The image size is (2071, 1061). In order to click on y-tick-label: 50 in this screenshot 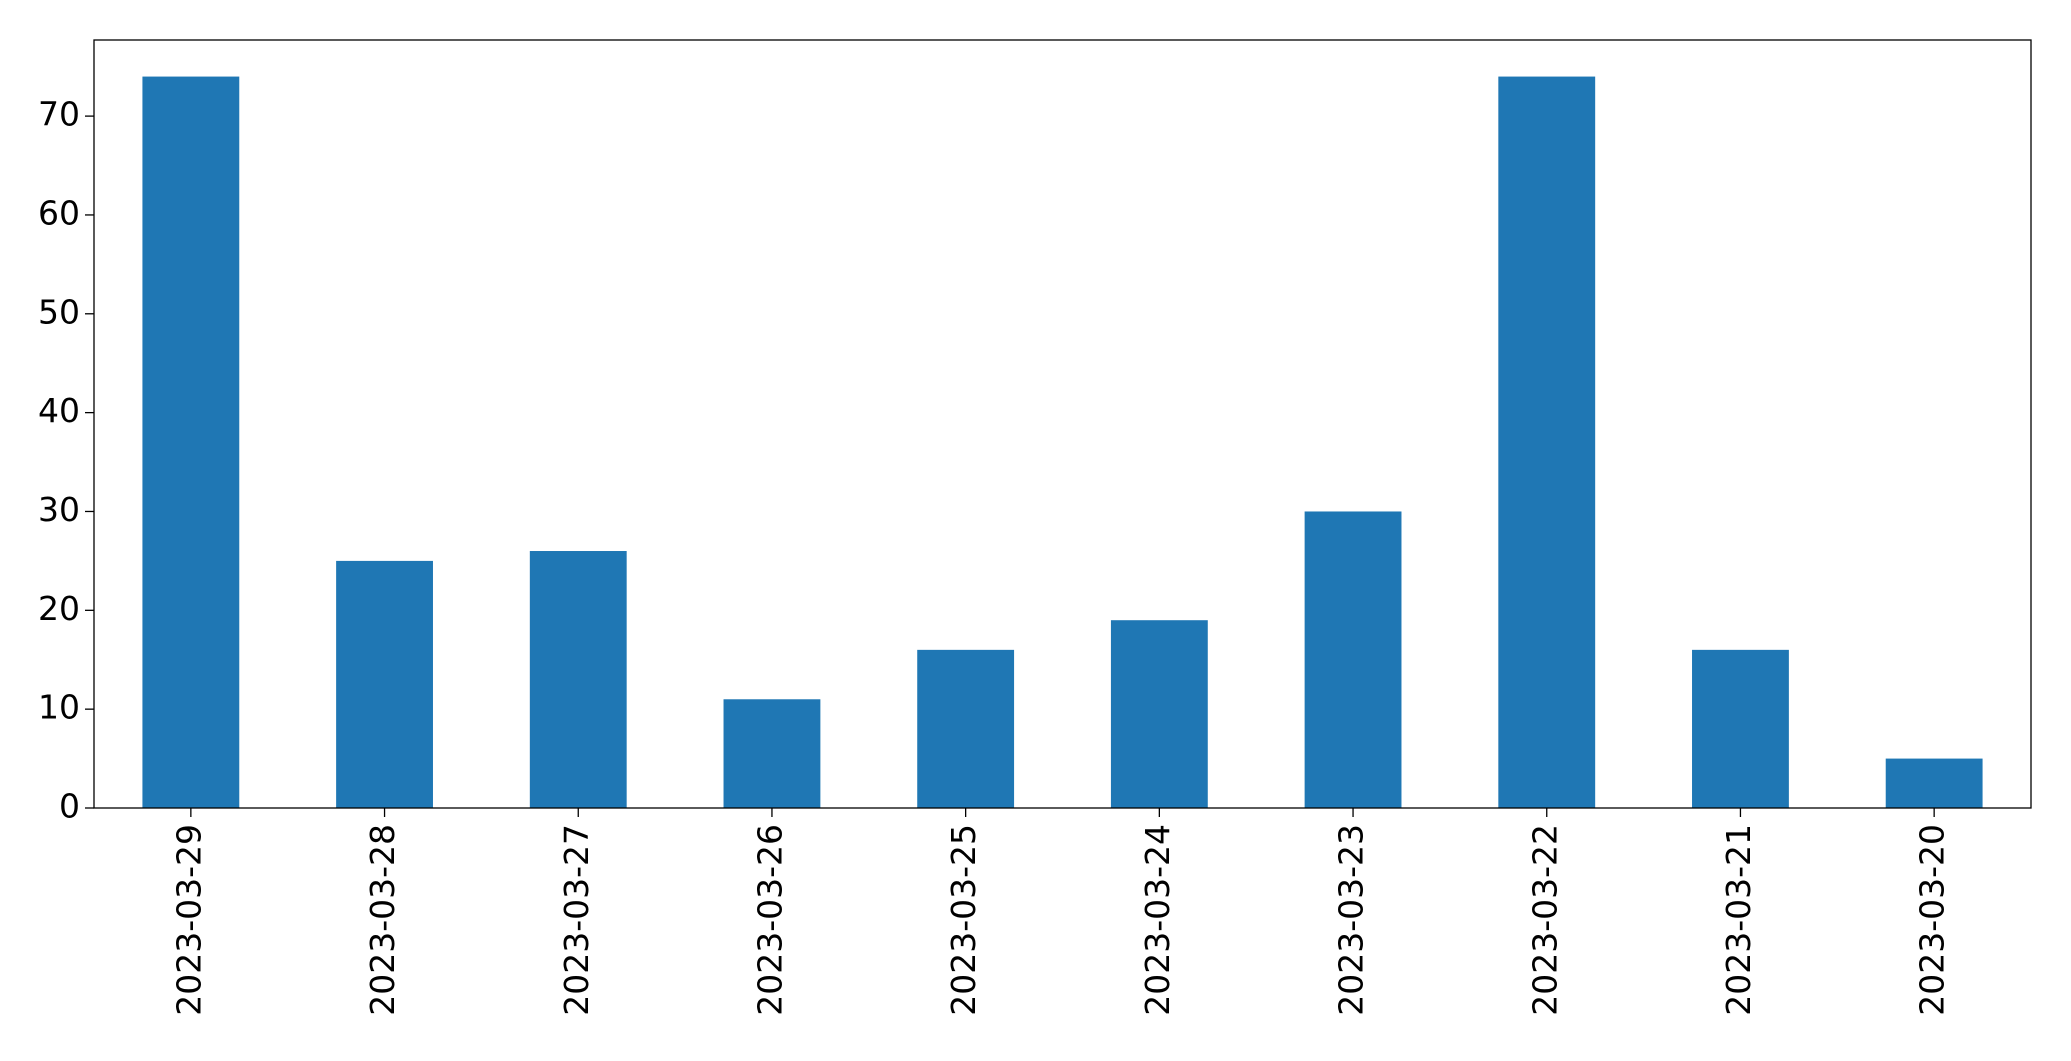, I will do `click(59, 311)`.